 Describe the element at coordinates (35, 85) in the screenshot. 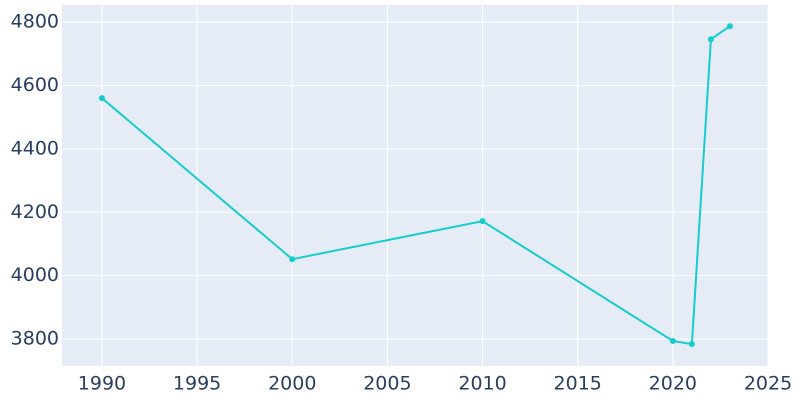

I see `y-tick-label: 4600` at that location.